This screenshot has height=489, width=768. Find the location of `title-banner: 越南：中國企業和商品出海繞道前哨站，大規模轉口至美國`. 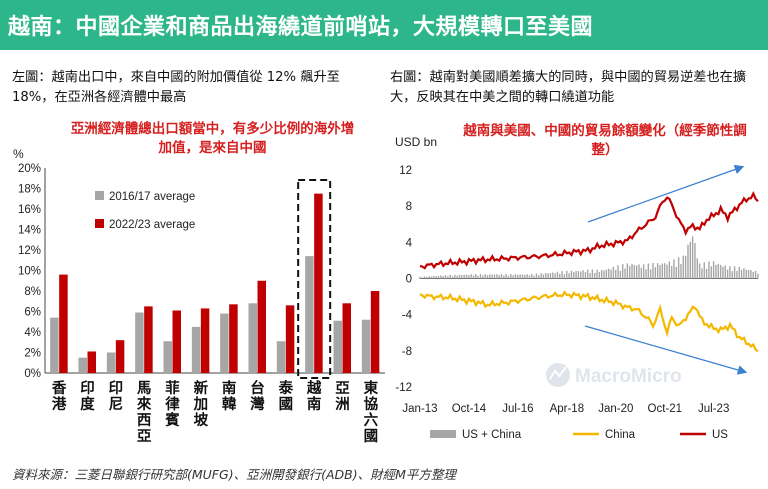

title-banner: 越南：中國企業和商品出海繞道前哨站，大規模轉口至美國 is located at coordinates (384, 25).